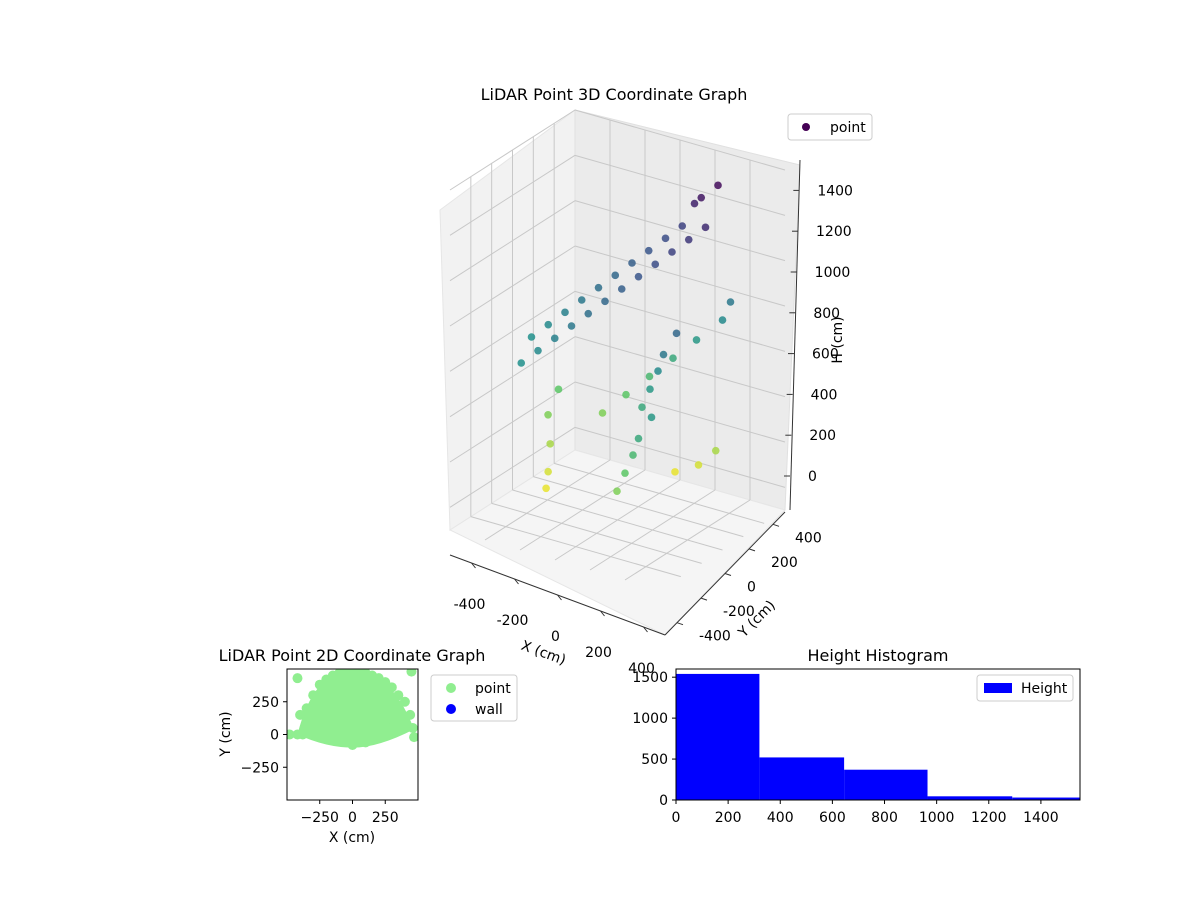 Image resolution: width=1200 pixels, height=900 pixels. I want to click on ticks-hist: 0 200 400 600 800 1000 1200 1400 0 500 1000 1500, so click(845, 748).